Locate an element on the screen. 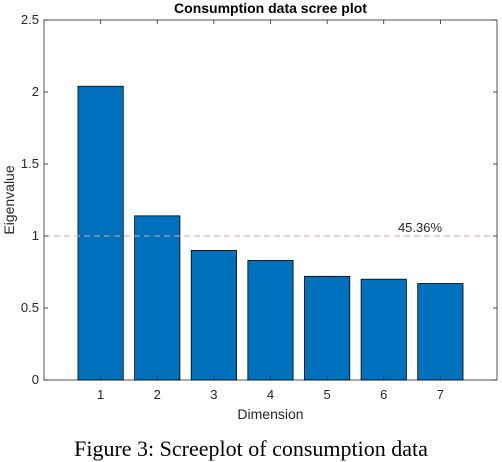 Image resolution: width=502 pixels, height=462 pixels. x-tick-label: 6 is located at coordinates (383, 394).